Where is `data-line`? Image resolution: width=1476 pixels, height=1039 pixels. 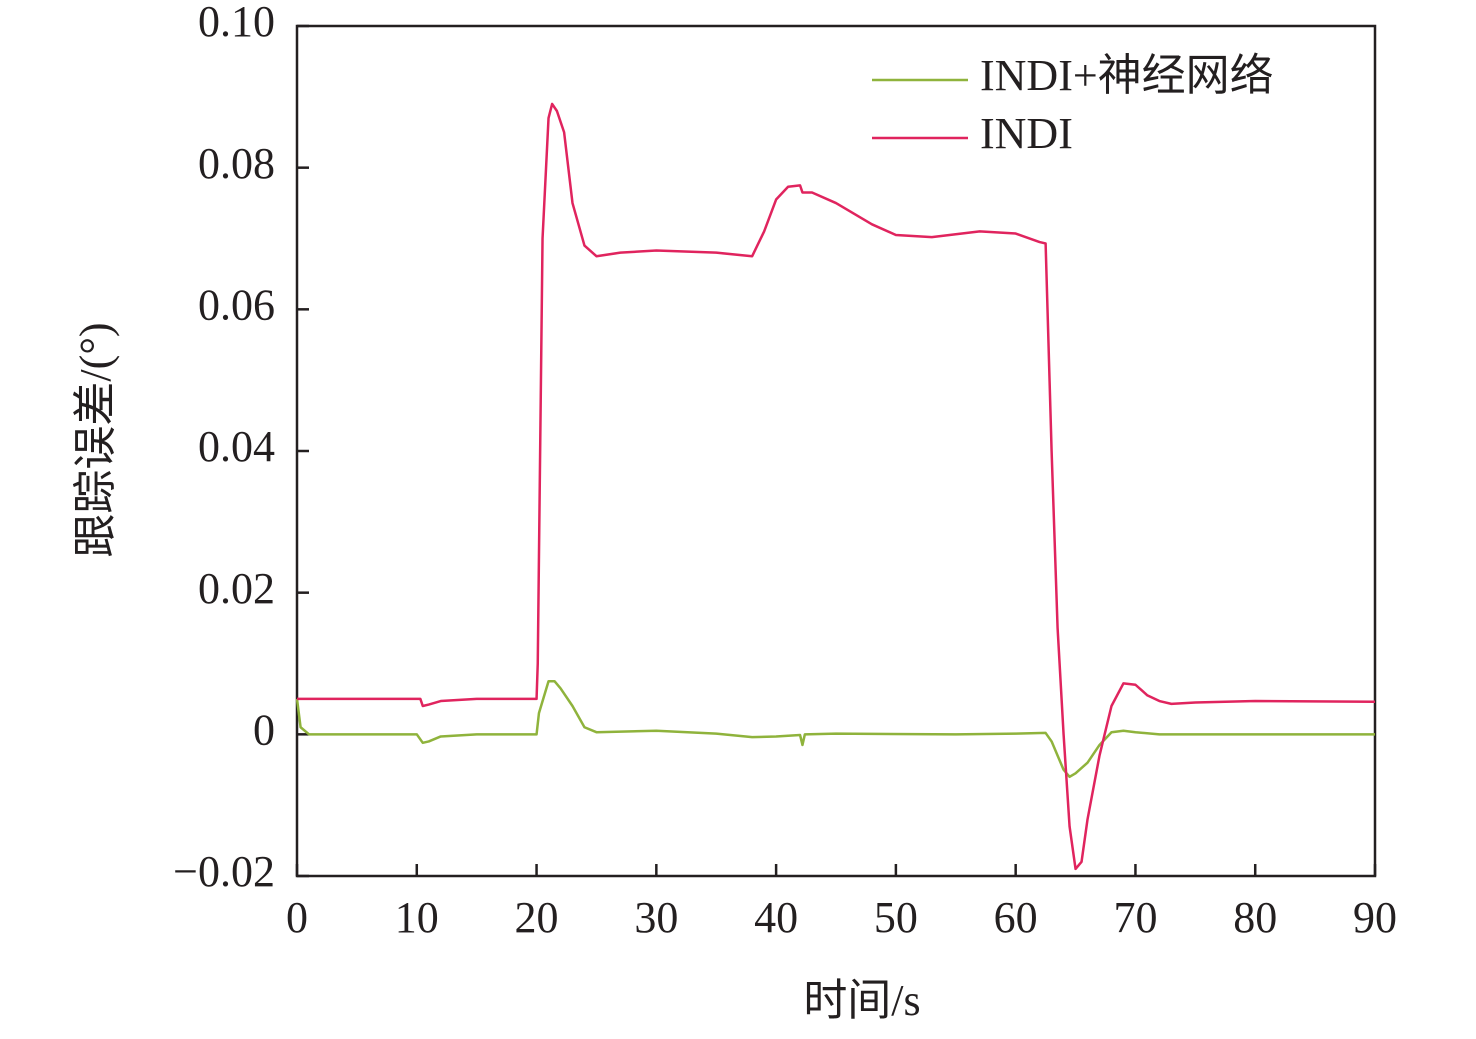
data-line is located at coordinates (835, 729).